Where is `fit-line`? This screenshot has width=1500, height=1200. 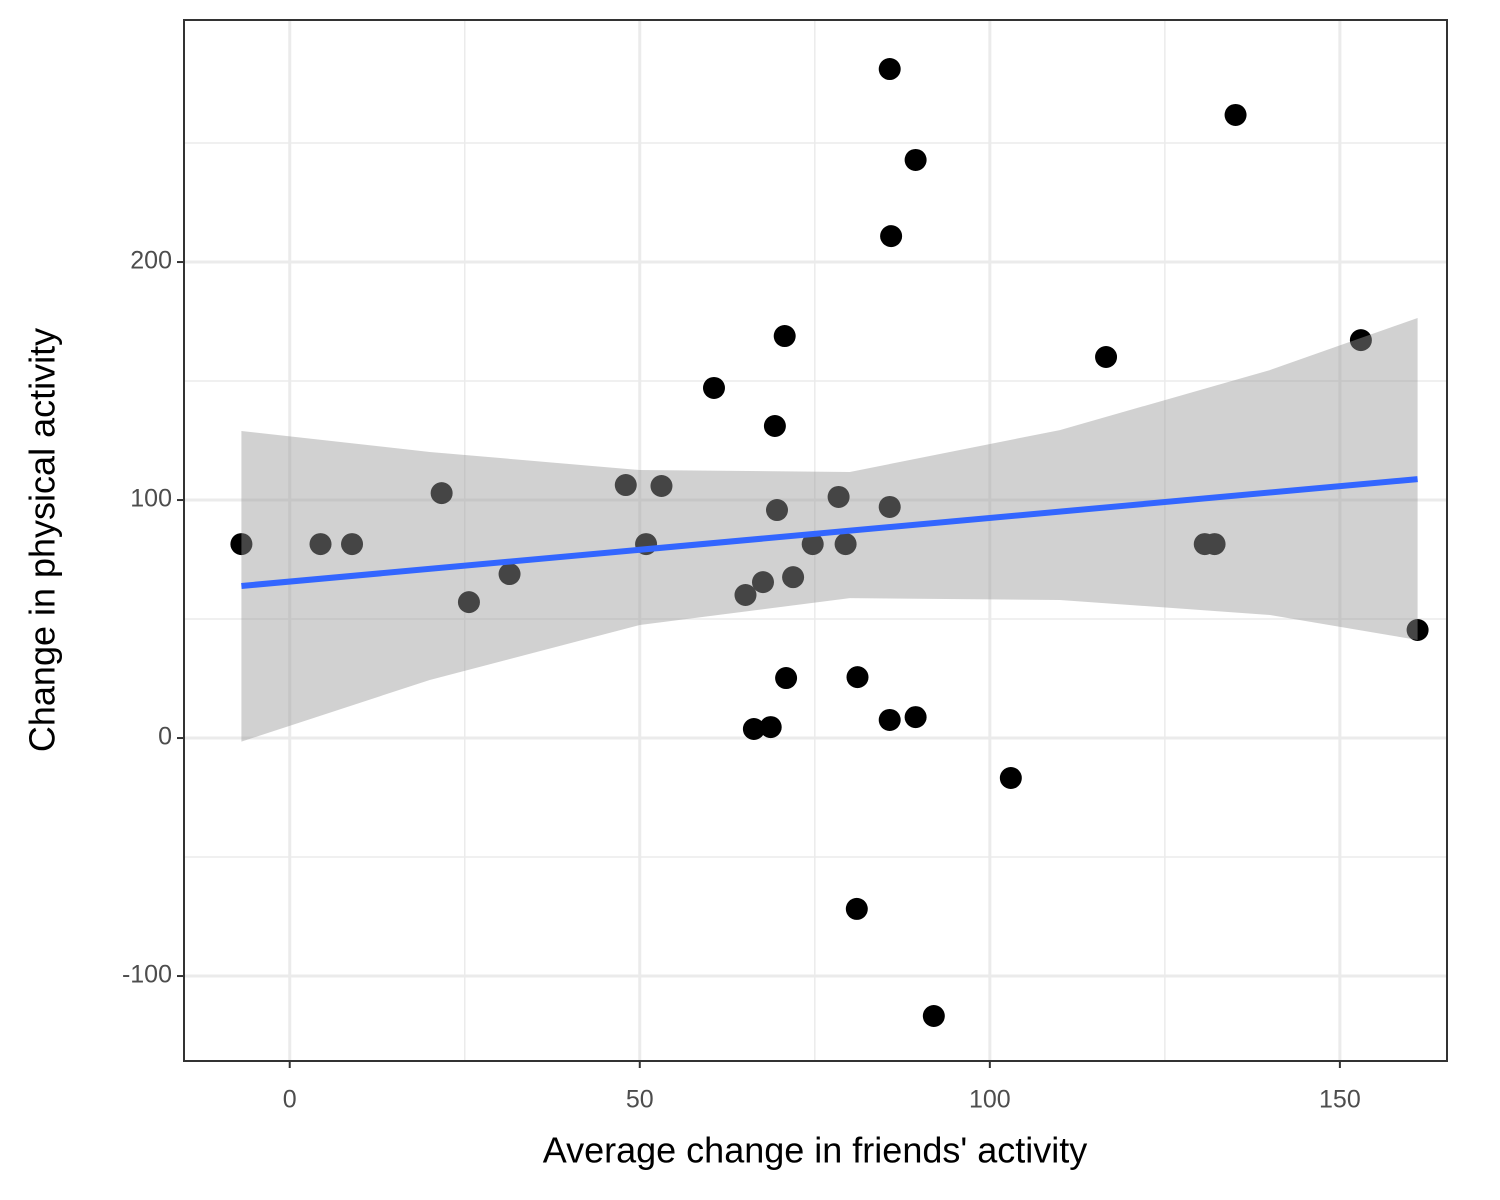 fit-line is located at coordinates (829, 532).